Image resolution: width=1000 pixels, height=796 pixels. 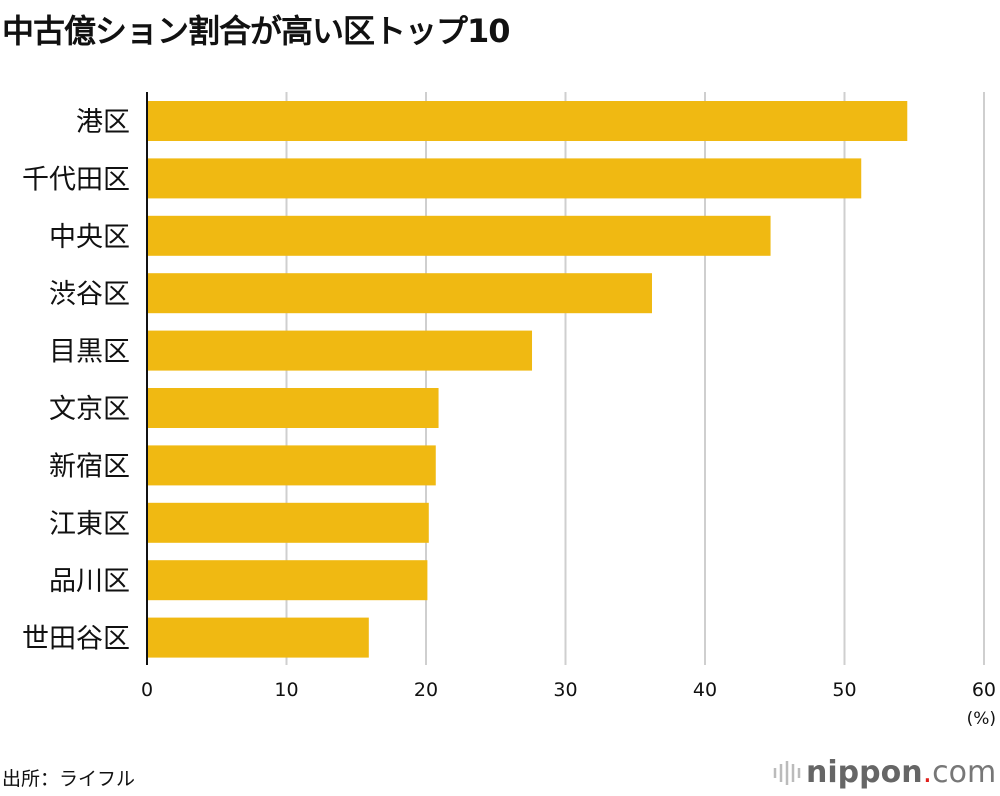 I want to click on category-label: 品川区, so click(x=89, y=581).